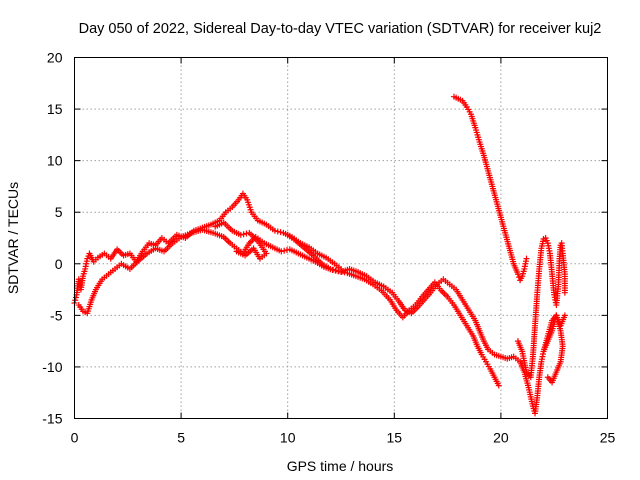  Describe the element at coordinates (181, 438) in the screenshot. I see `x-tick-label: 5` at that location.